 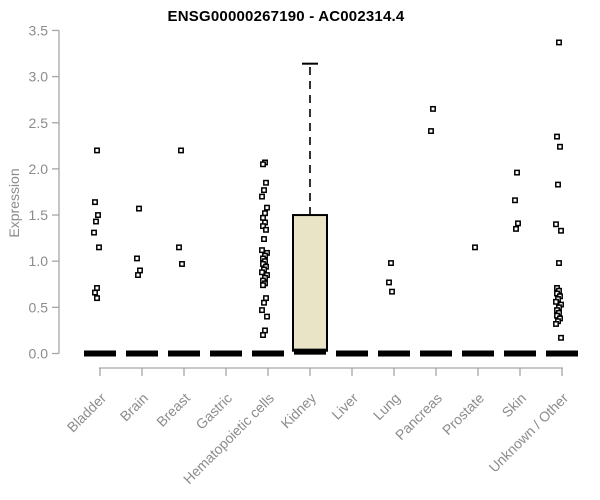 I want to click on chart-title: ENSG00000267190 - AC002314.4, so click(x=286, y=16).